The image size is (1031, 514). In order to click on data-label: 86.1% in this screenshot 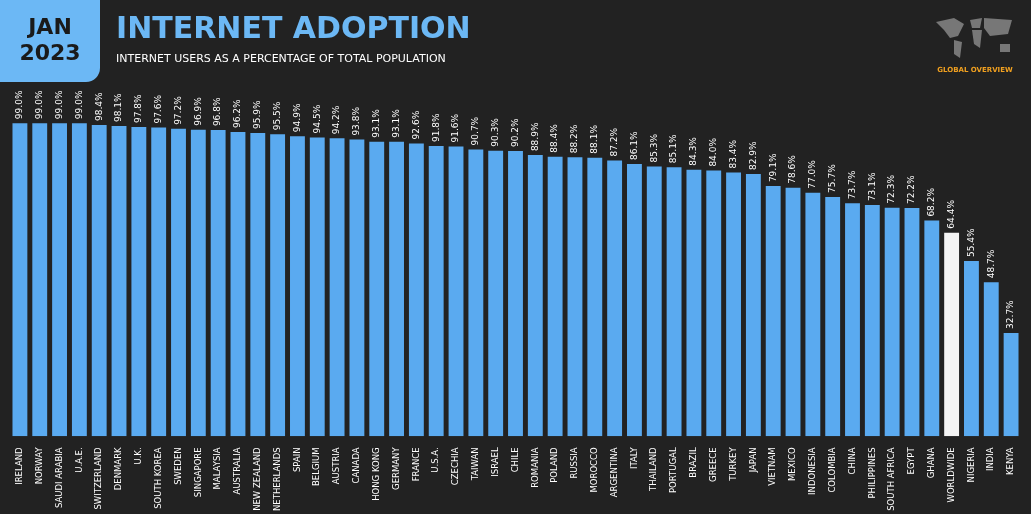, I will do `click(633, 145)`.